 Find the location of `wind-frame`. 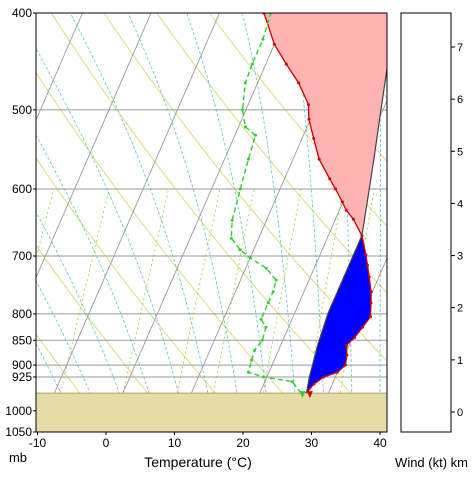

wind-frame is located at coordinates (426, 222).